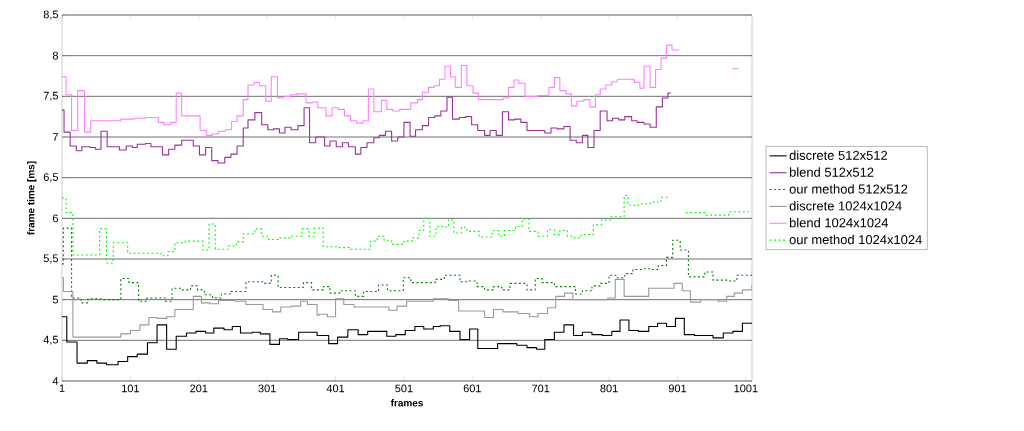 The image size is (1024, 431). What do you see at coordinates (51, 96) in the screenshot?
I see `y-tick-label: 7,5` at bounding box center [51, 96].